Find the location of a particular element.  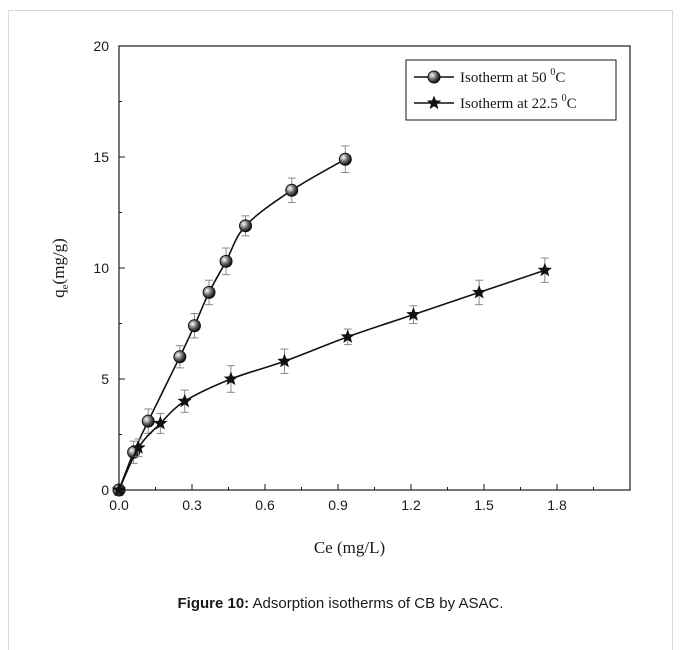

legend-entry-22-5C is located at coordinates (434, 102).